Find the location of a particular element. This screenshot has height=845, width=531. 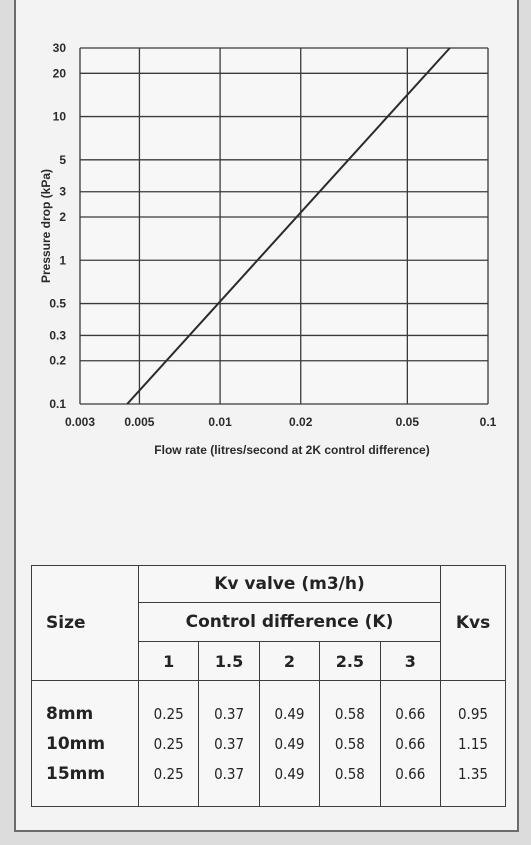

table-header-row-3: 1 1.5 2 2.5 3 is located at coordinates (269, 661).